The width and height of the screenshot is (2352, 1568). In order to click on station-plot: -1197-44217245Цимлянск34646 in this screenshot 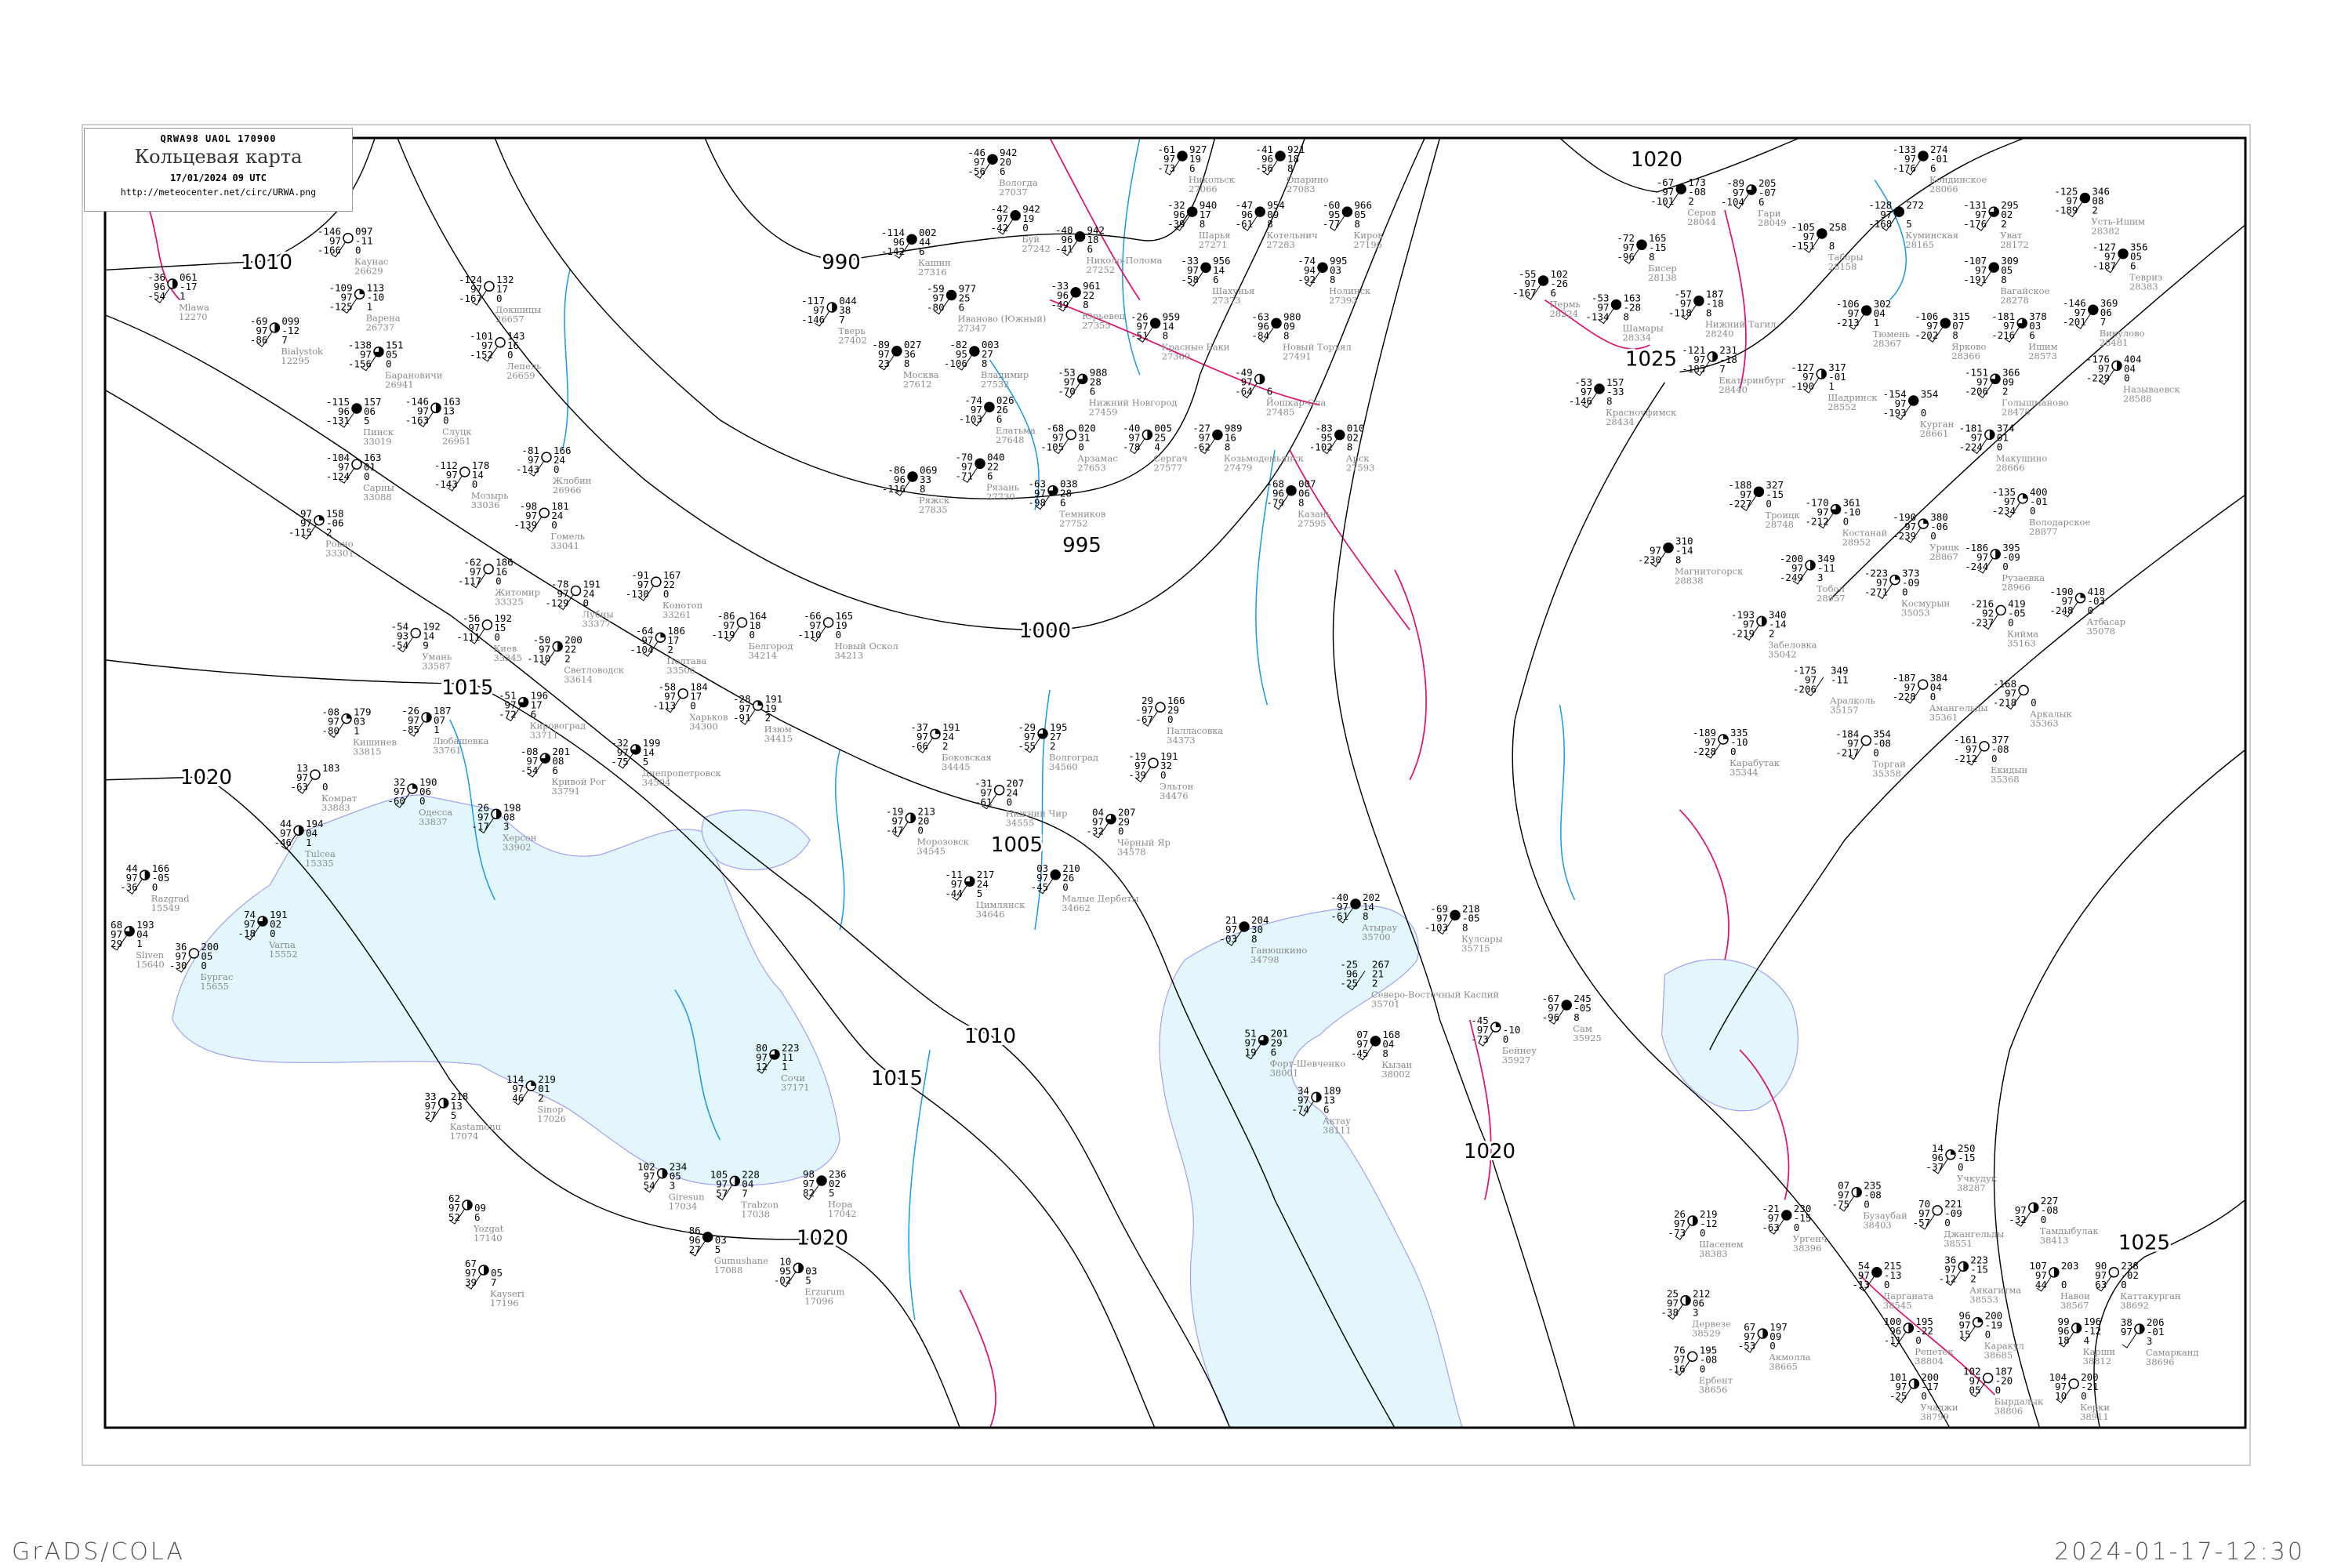, I will do `click(985, 895)`.